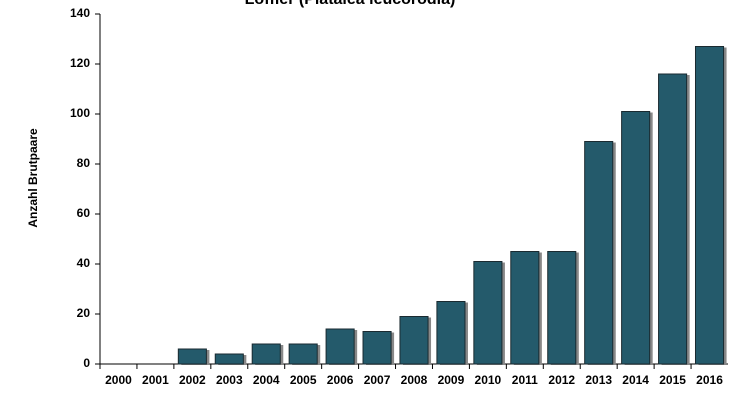 The height and width of the screenshot is (400, 750). I want to click on x-tick-label: 2015, so click(672, 380).